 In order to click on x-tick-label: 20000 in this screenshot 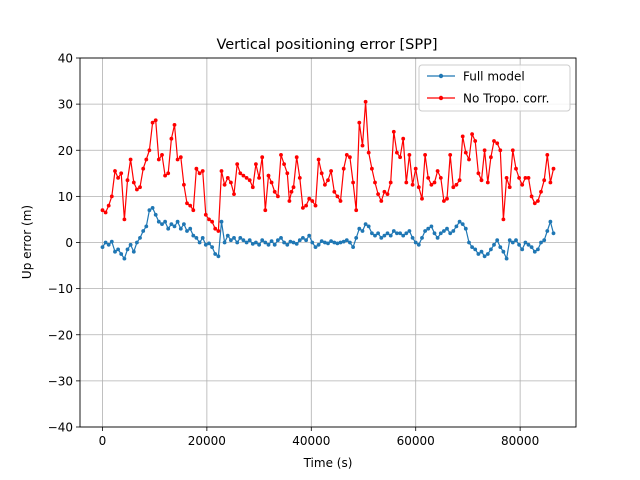, I will do `click(207, 441)`.